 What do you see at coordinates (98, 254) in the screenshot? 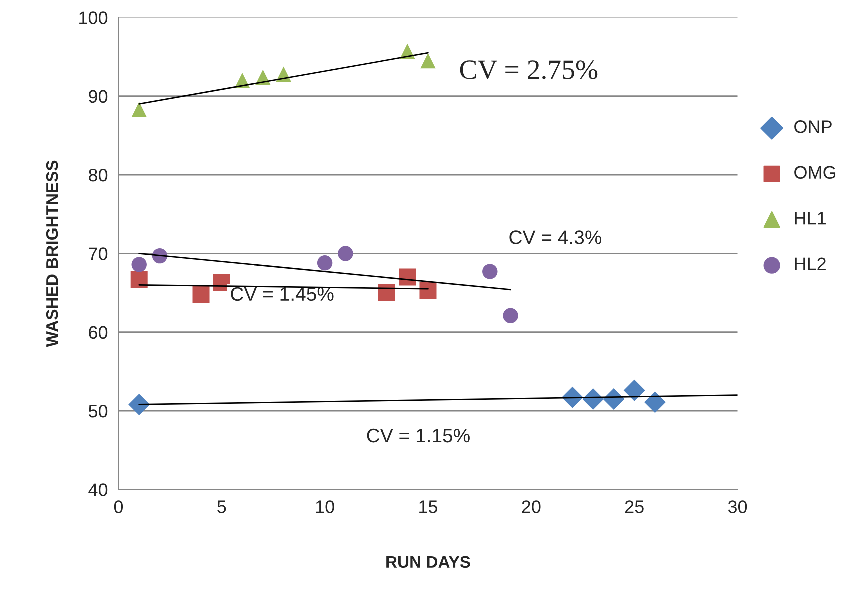
I see `y-tick-label: 70` at bounding box center [98, 254].